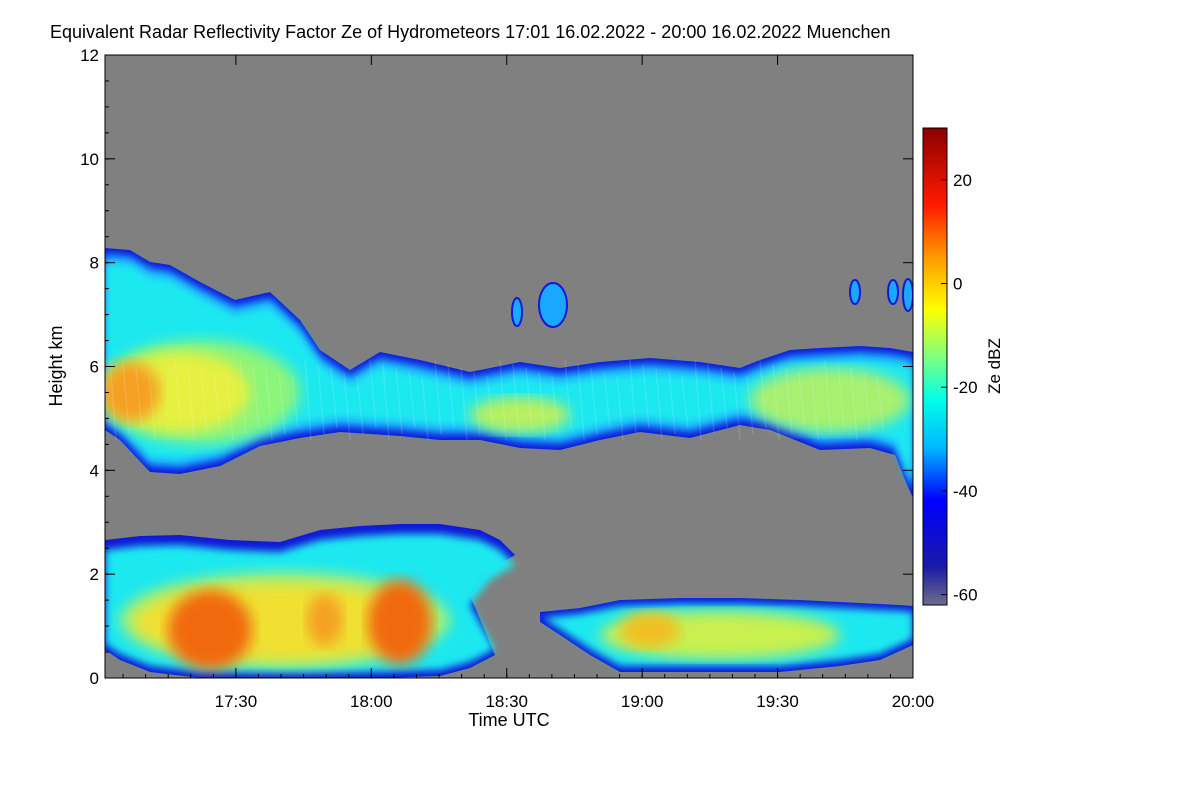 This screenshot has height=800, width=1200. I want to click on y-tick-label: 4, so click(94, 470).